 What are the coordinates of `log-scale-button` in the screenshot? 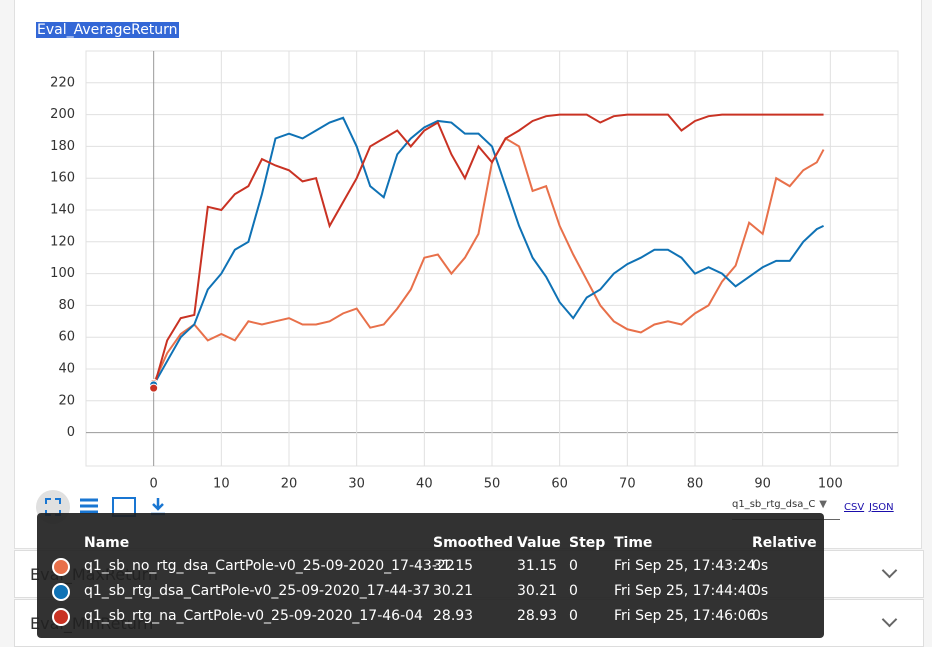 It's located at (89, 506).